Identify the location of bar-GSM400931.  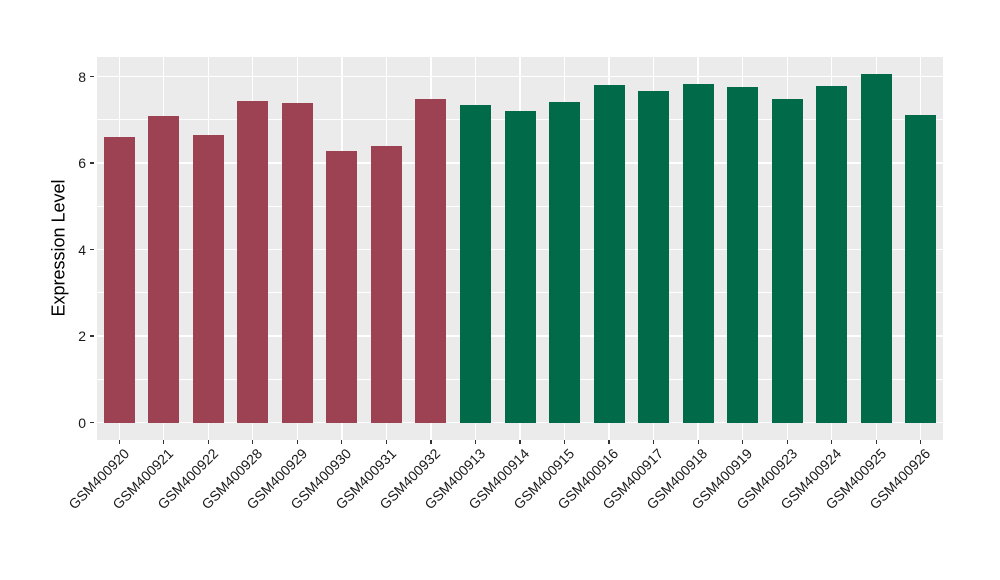
(386, 284).